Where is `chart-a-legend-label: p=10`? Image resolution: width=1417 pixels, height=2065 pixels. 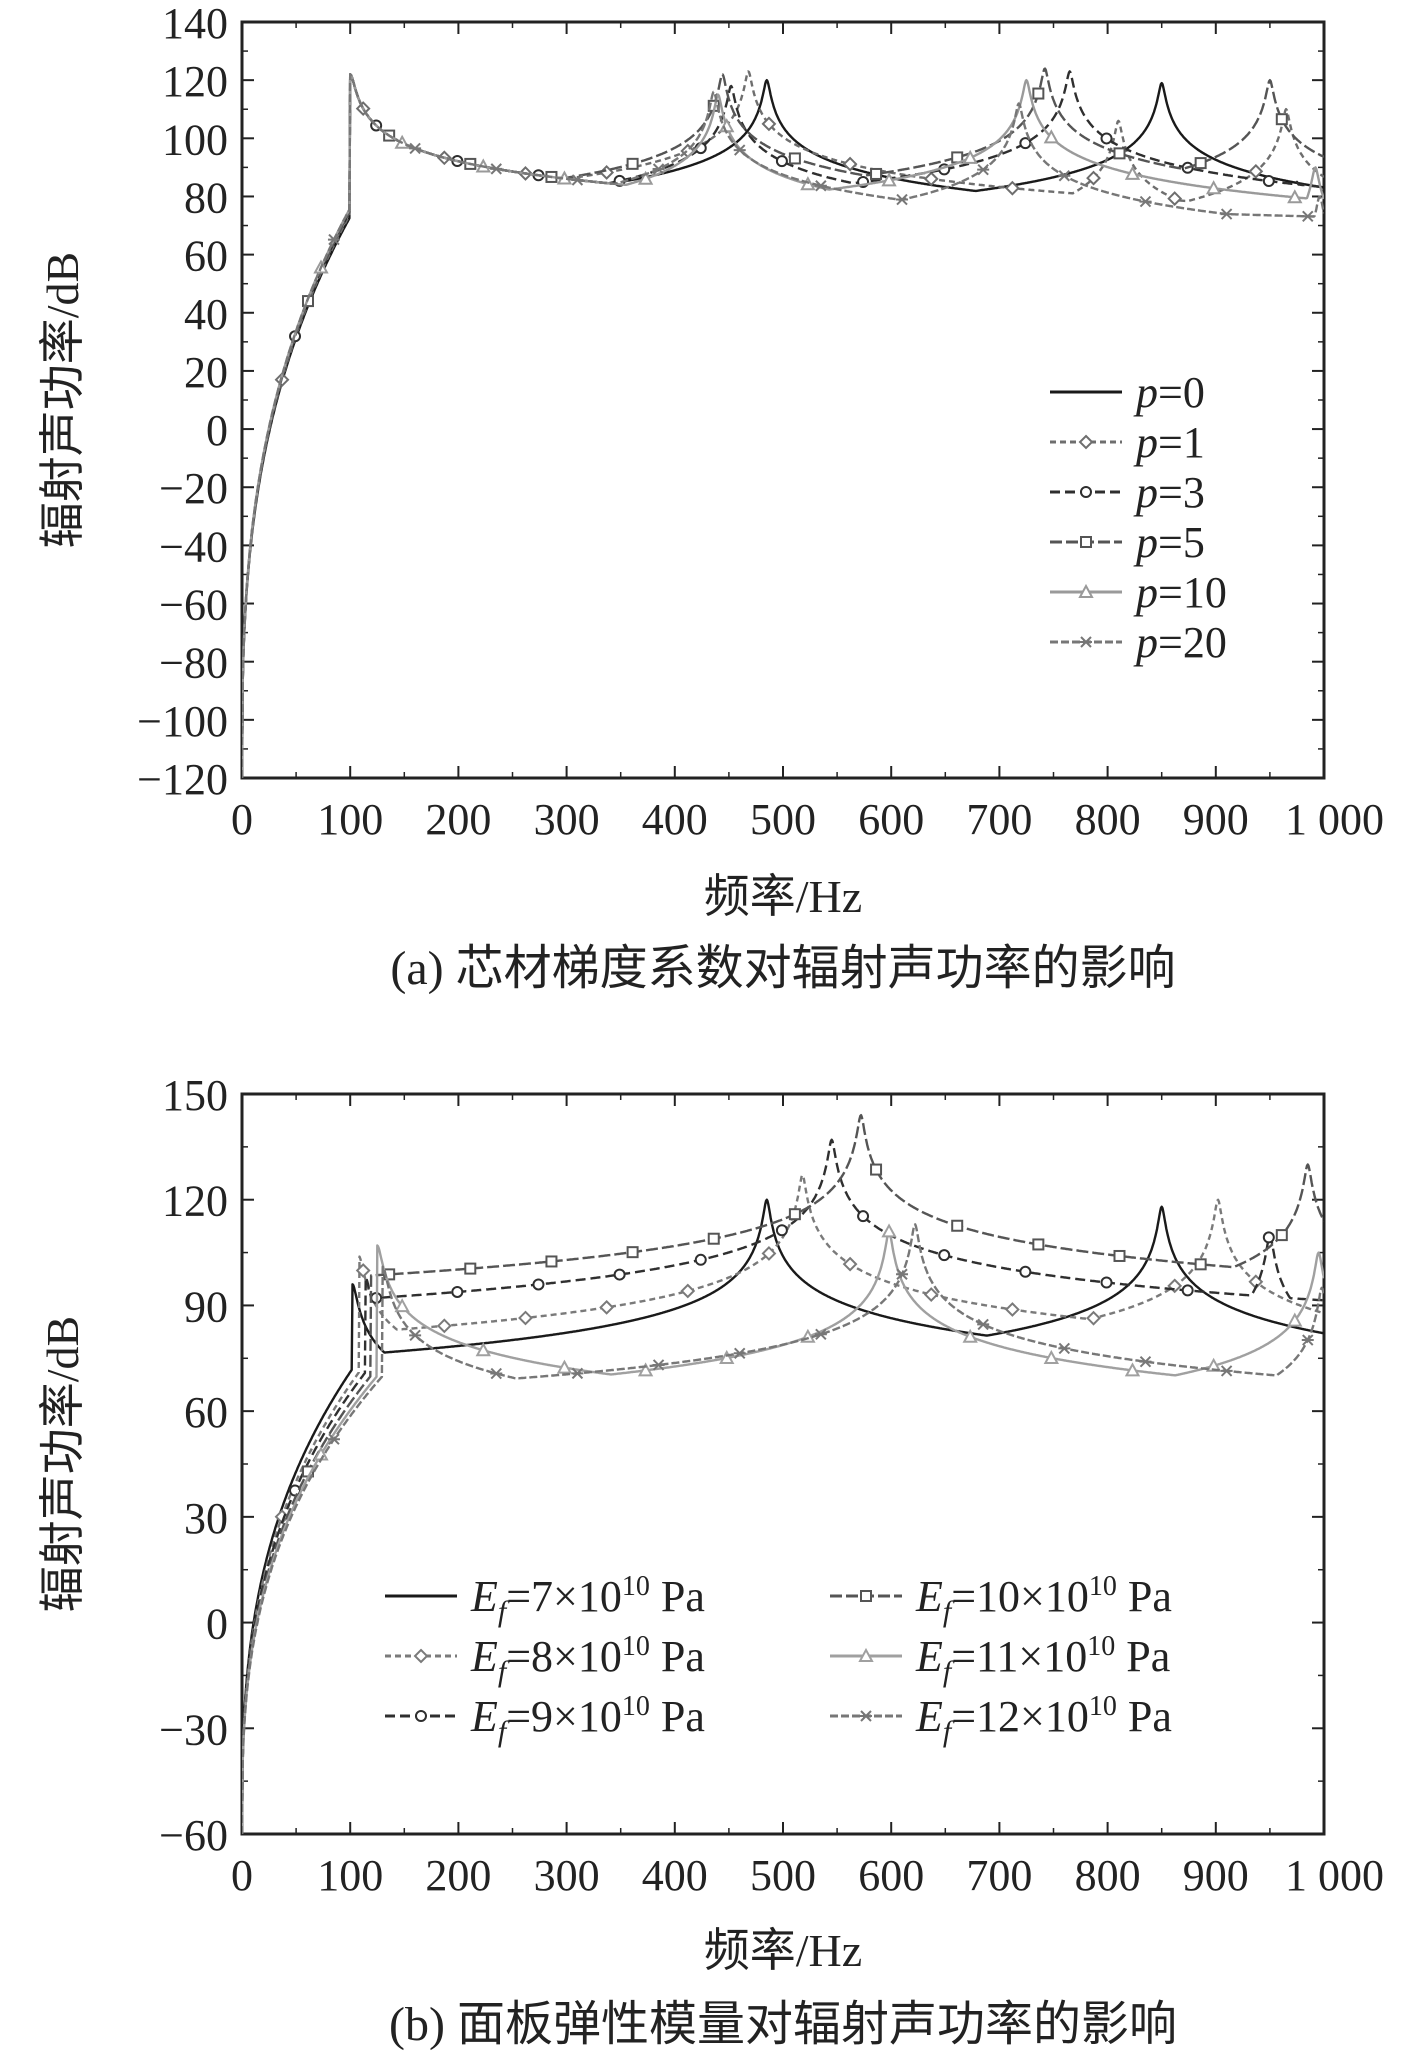
chart-a-legend-label: p=10 is located at coordinates (1180, 592).